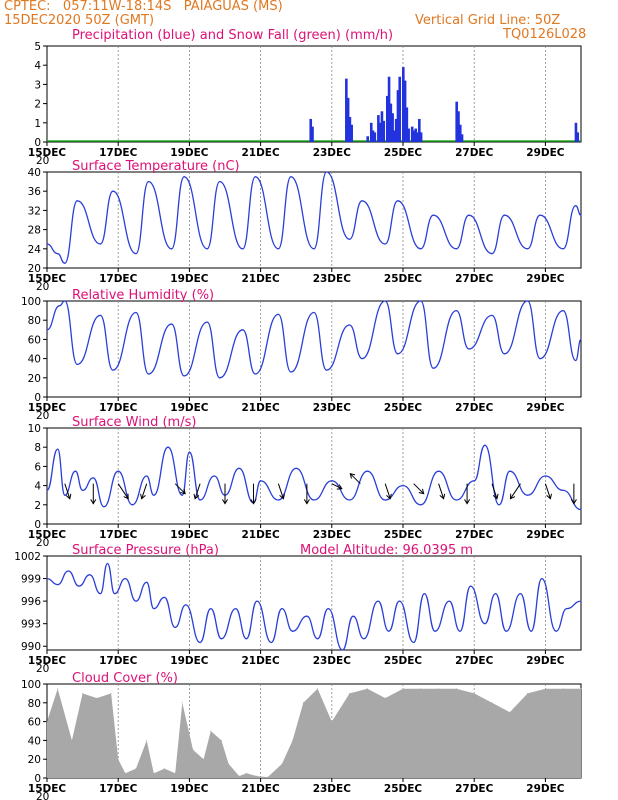 This screenshot has width=618, height=800. I want to click on rh-ytick-label: 60, so click(34, 340).